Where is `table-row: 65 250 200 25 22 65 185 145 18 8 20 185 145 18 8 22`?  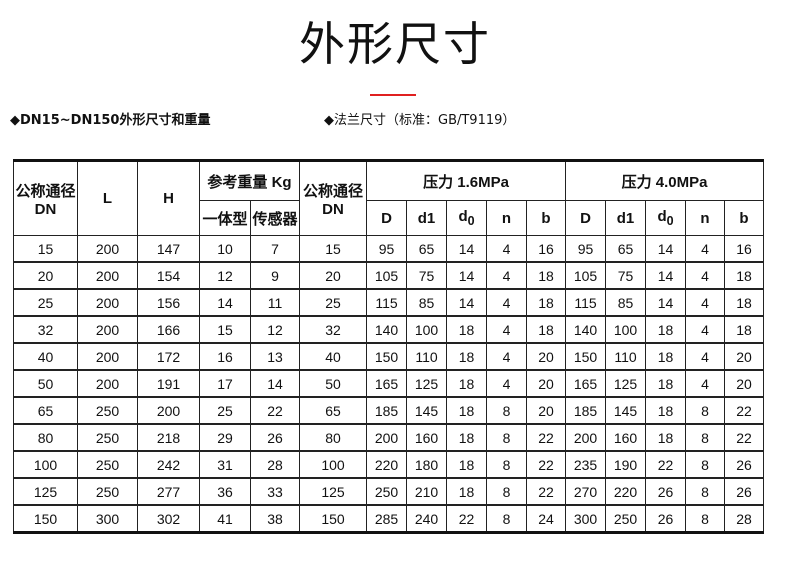
table-row: 65 250 200 25 22 65 185 145 18 8 20 185 145 18 8 22 is located at coordinates (389, 410).